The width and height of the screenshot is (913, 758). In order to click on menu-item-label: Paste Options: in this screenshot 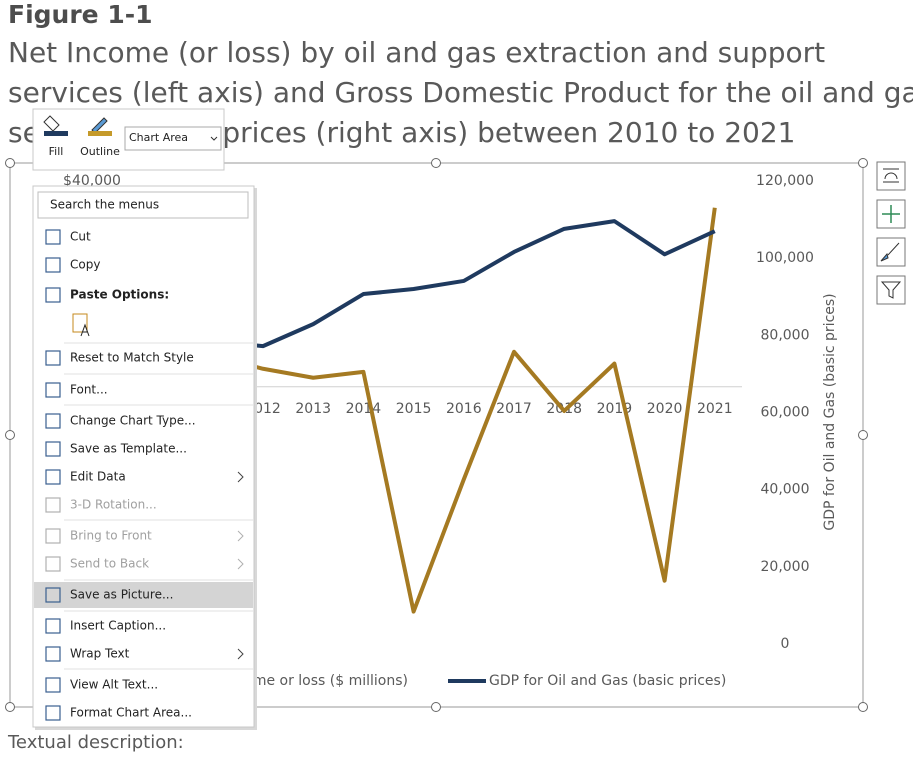, I will do `click(119, 295)`.